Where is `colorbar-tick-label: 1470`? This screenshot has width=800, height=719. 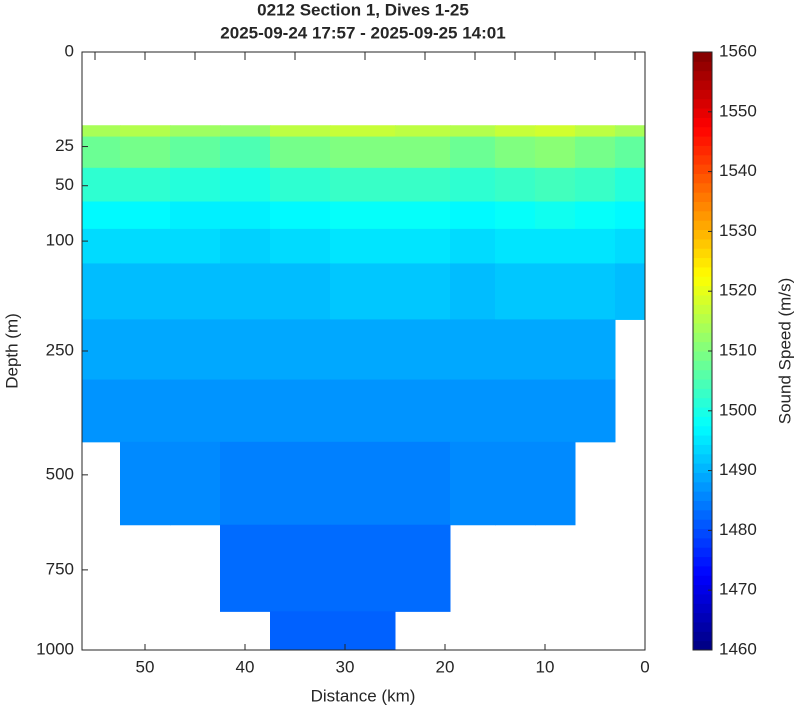
colorbar-tick-label: 1470 is located at coordinates (738, 589).